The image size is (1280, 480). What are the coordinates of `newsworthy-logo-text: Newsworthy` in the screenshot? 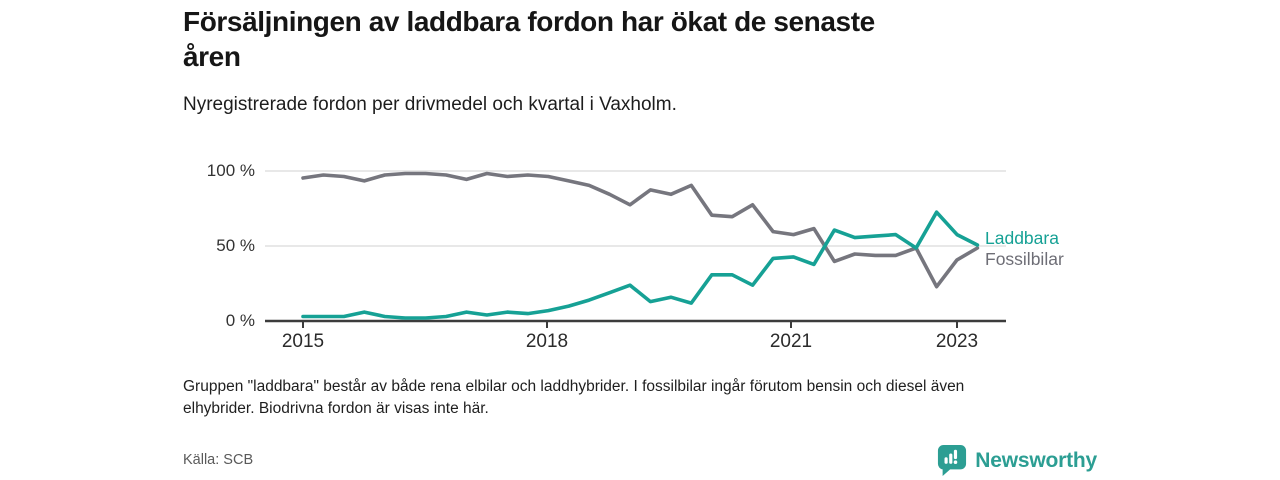 It's located at (1036, 460).